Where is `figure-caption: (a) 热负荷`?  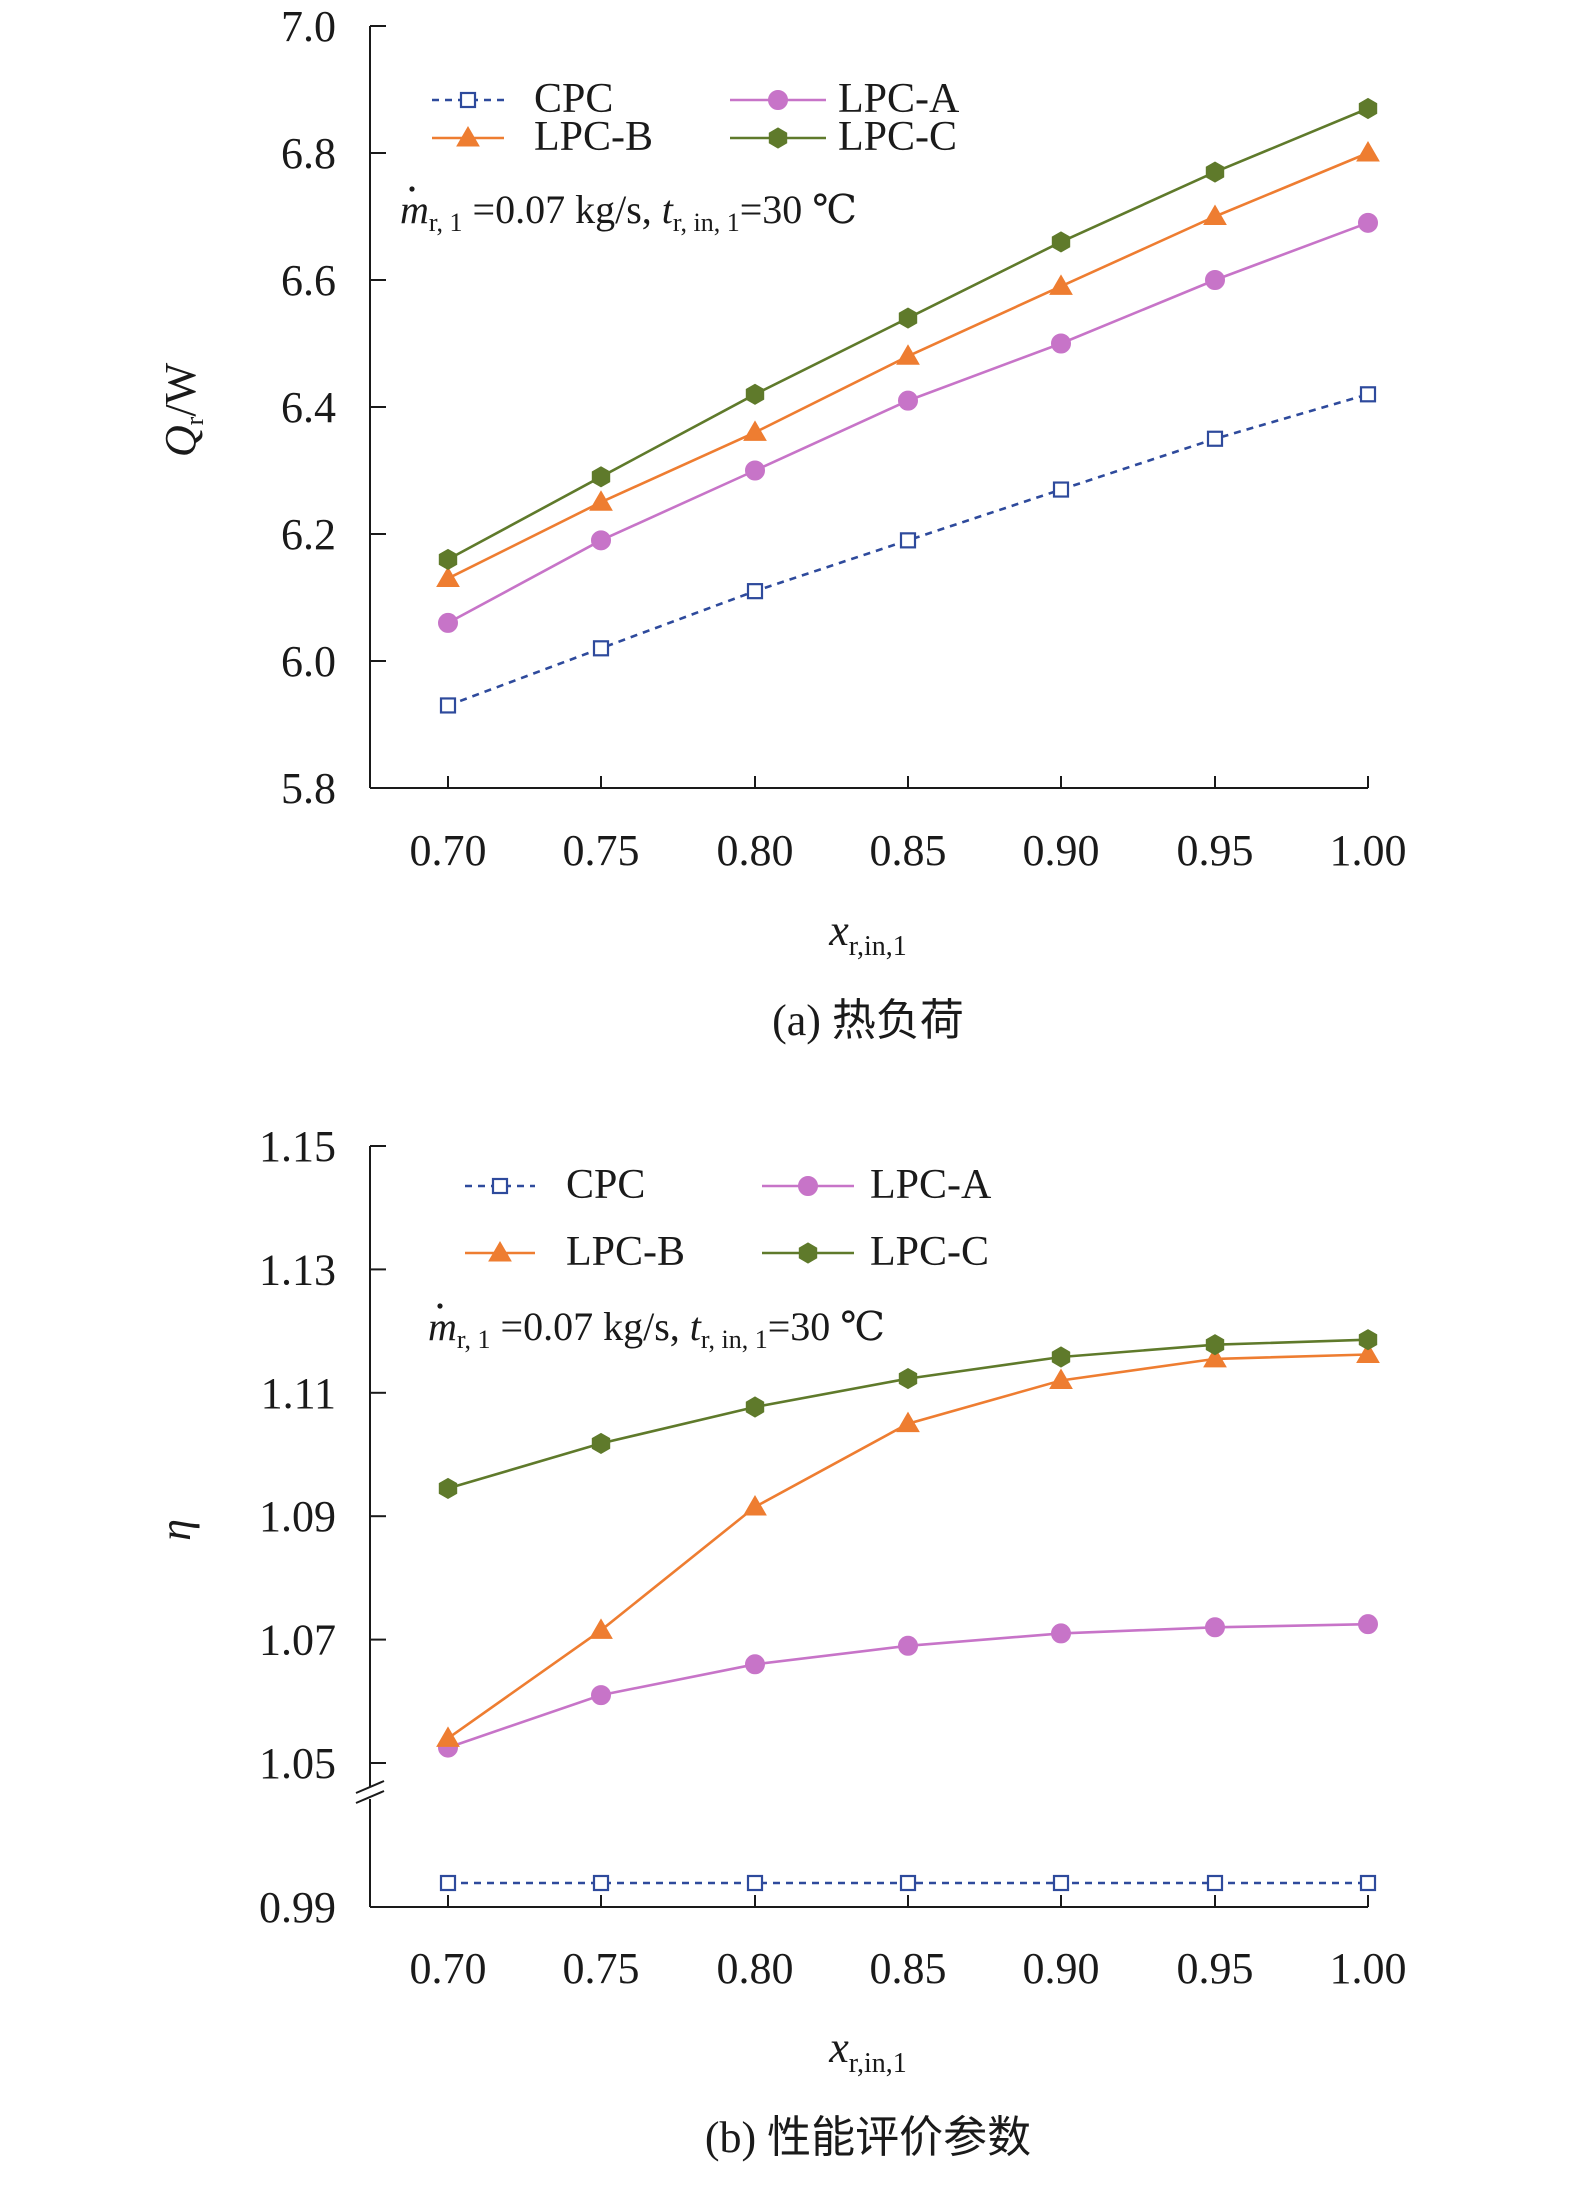 figure-caption: (a) 热负荷 is located at coordinates (868, 1020).